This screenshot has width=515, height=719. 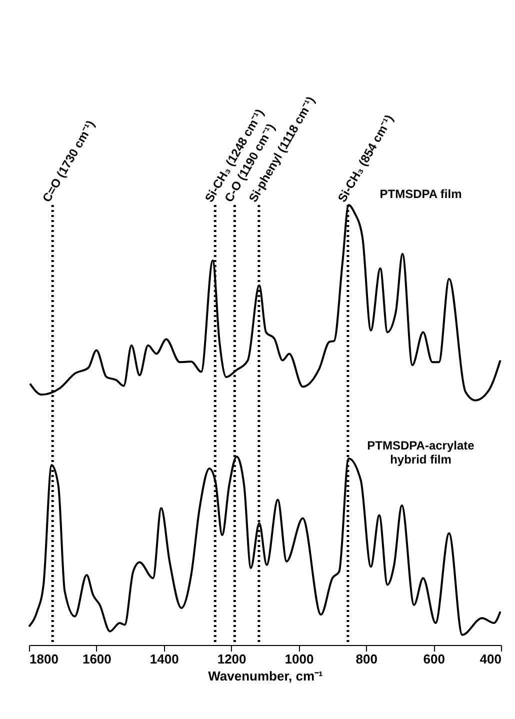 I want to click on x-tick-label: 1800, so click(x=44, y=659).